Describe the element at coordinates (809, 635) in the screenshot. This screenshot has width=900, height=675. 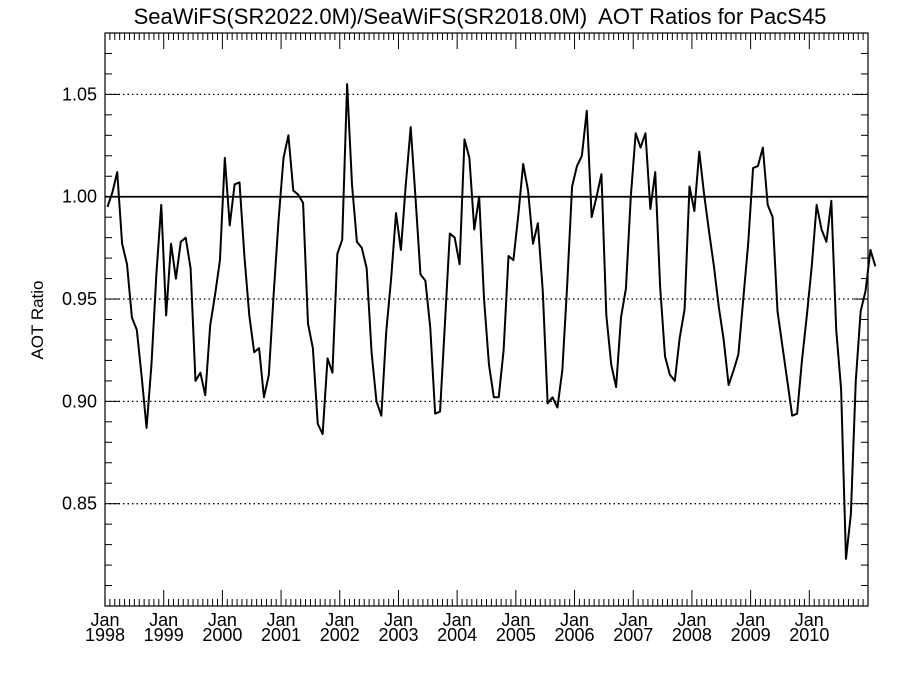
I see `x-tick-year: 2010` at that location.